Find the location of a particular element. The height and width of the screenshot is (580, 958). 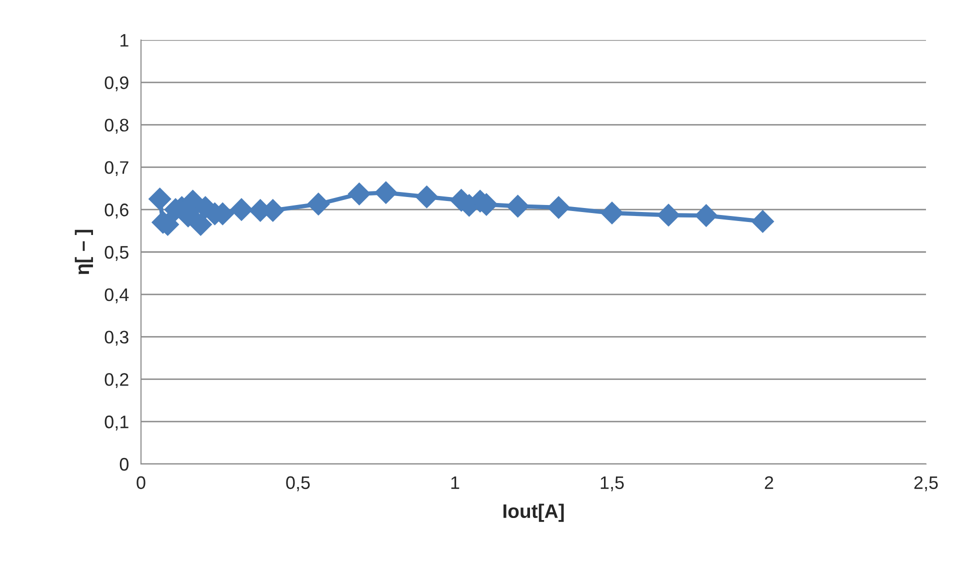

y-axis-title: η[ – ] is located at coordinates (83, 252).